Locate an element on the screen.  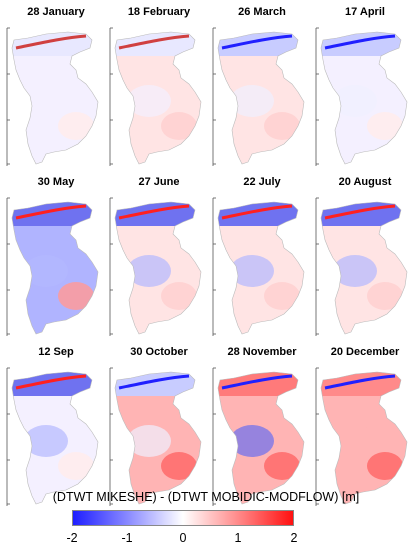
map-panel: 30 May is located at coordinates (56, 256).